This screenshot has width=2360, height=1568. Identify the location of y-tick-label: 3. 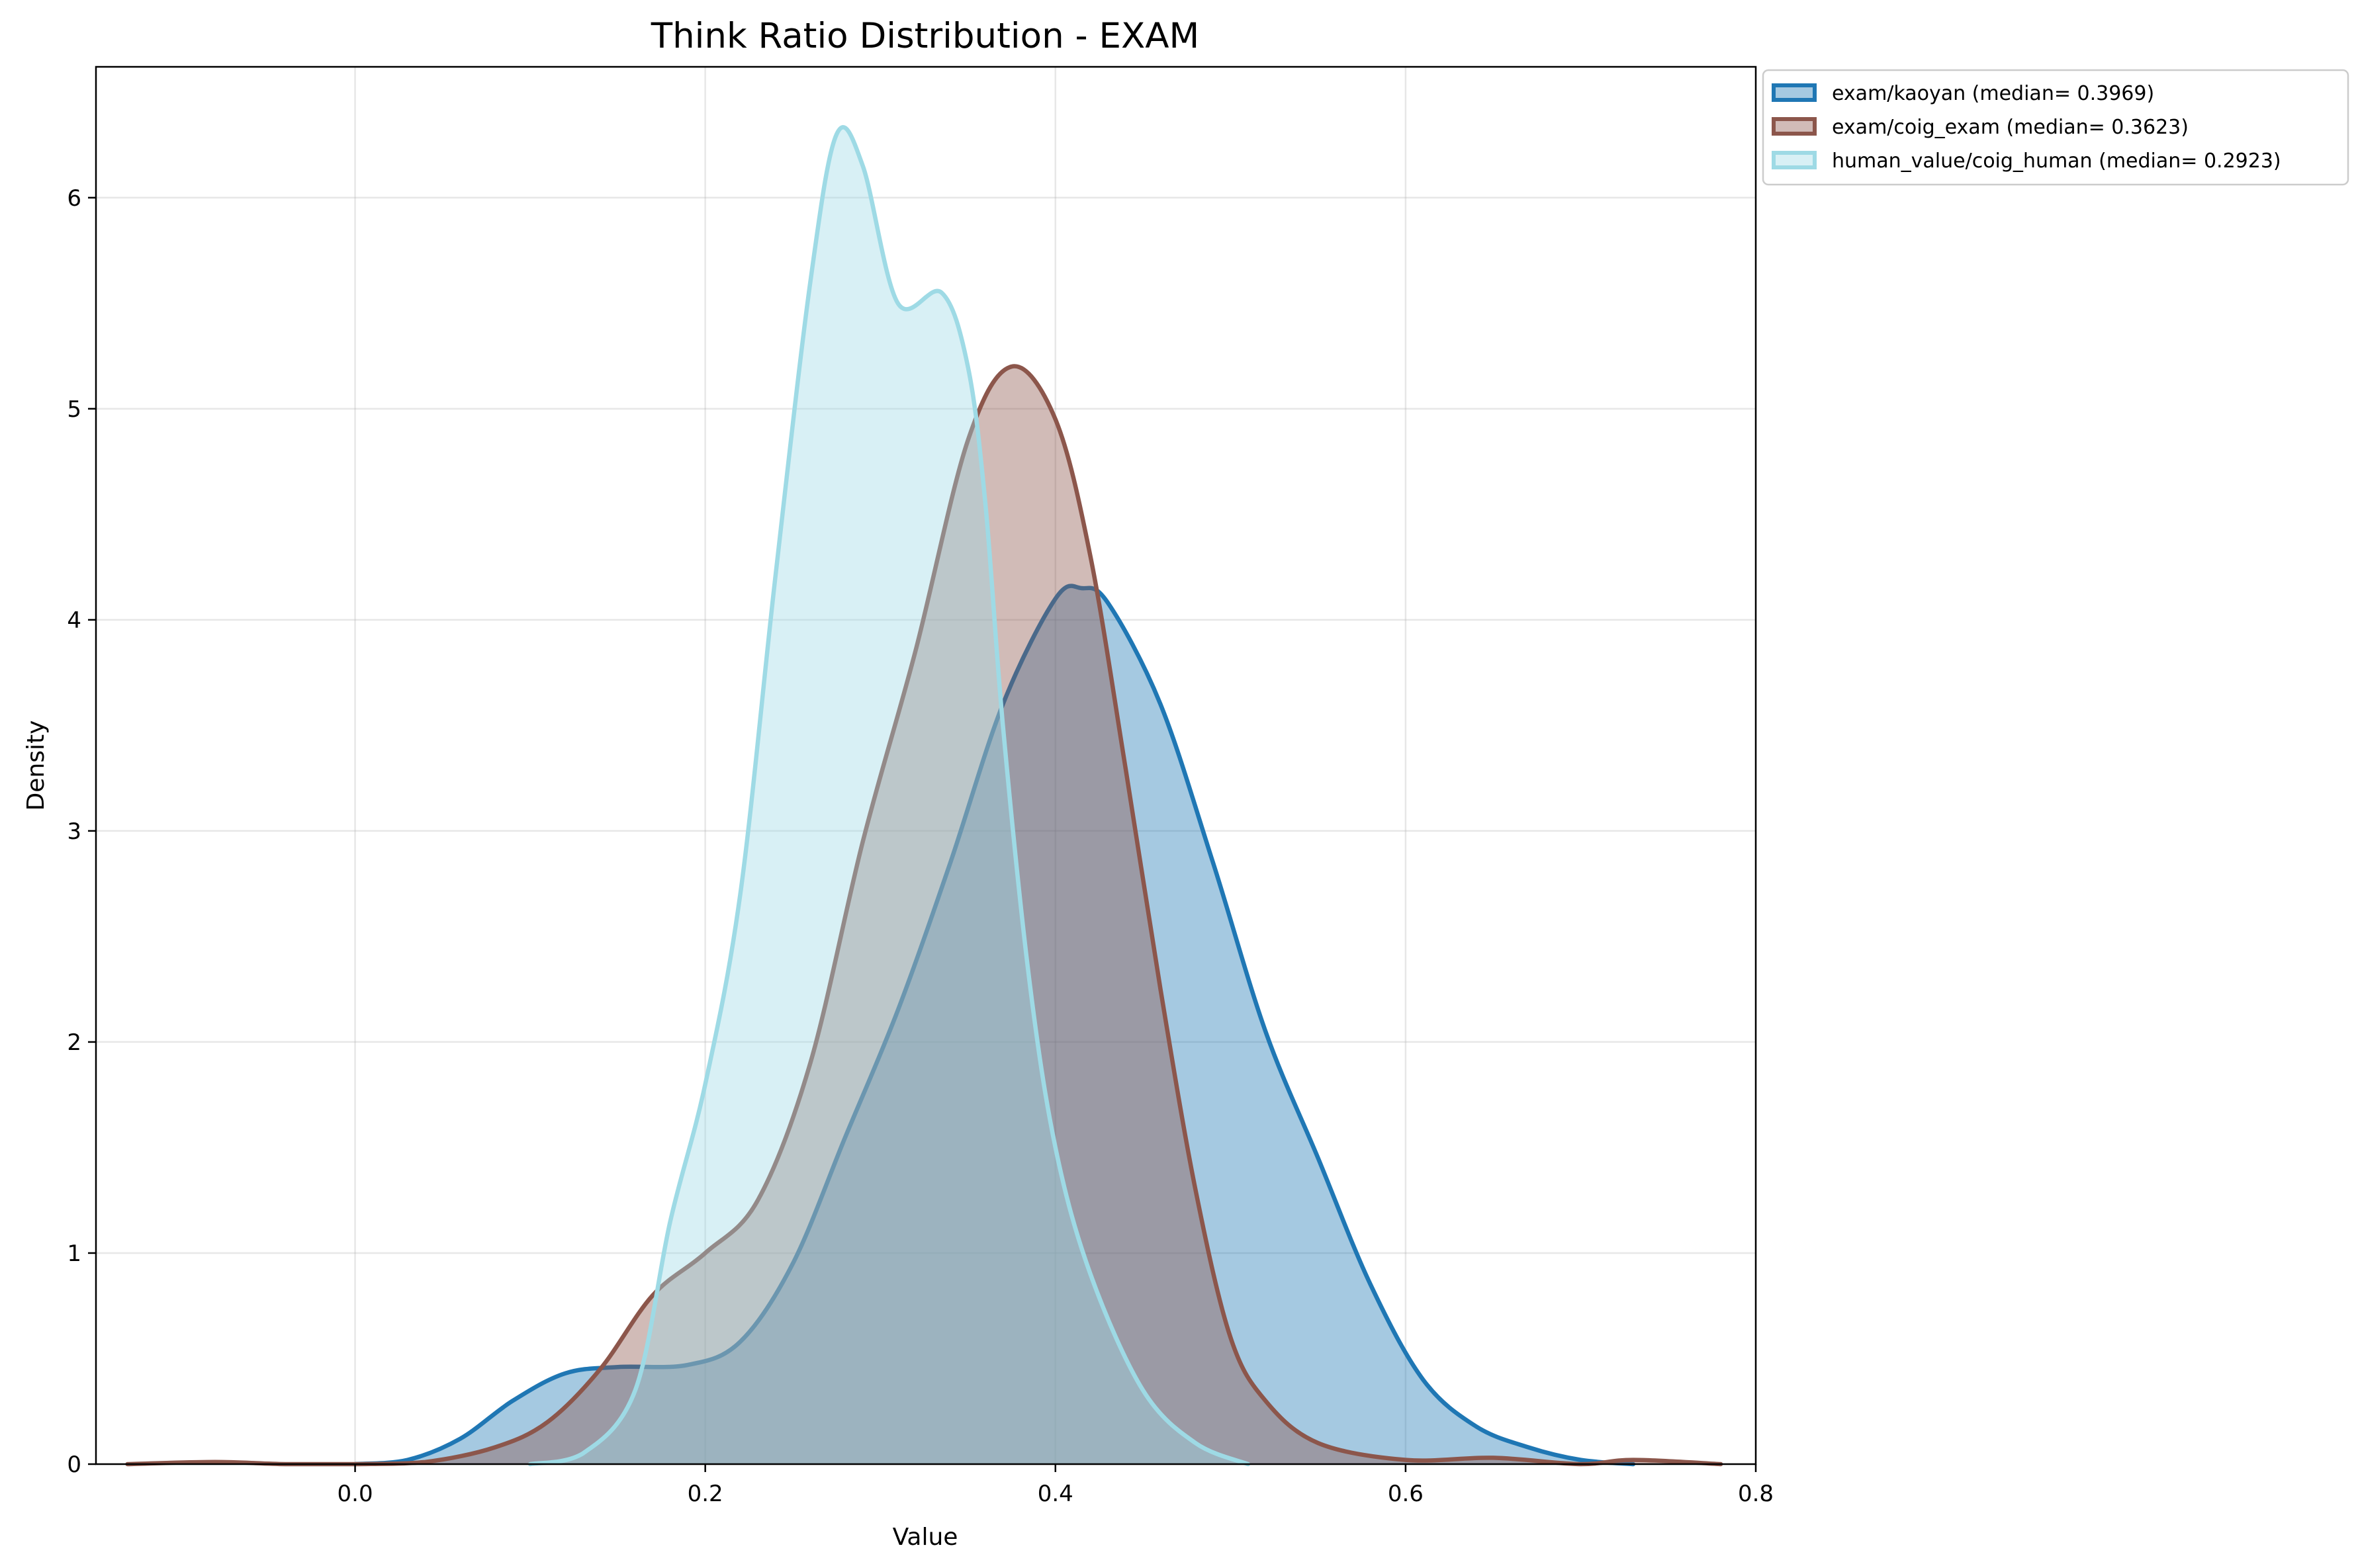
(74, 832).